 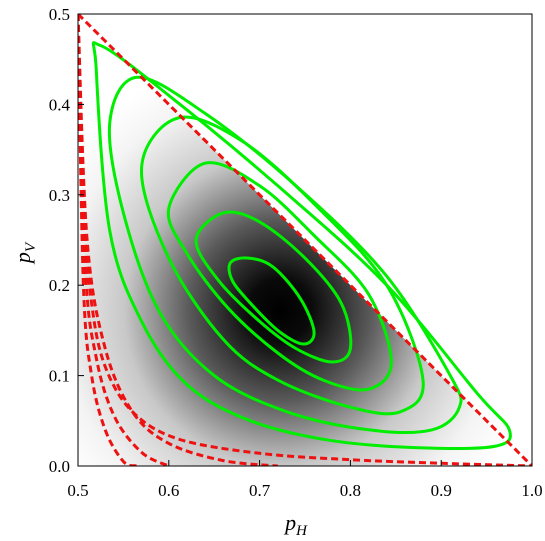 I want to click on x-tick-label: 1.0, so click(x=531, y=490).